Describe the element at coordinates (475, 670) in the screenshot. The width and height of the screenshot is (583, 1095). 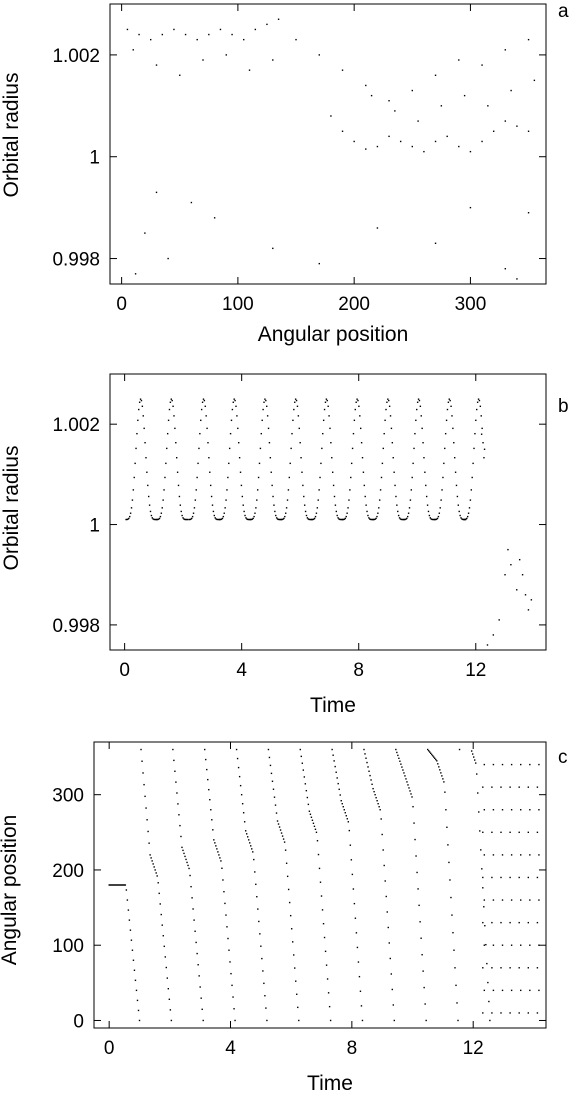
I see `panel-b-xtick-label: 12` at that location.